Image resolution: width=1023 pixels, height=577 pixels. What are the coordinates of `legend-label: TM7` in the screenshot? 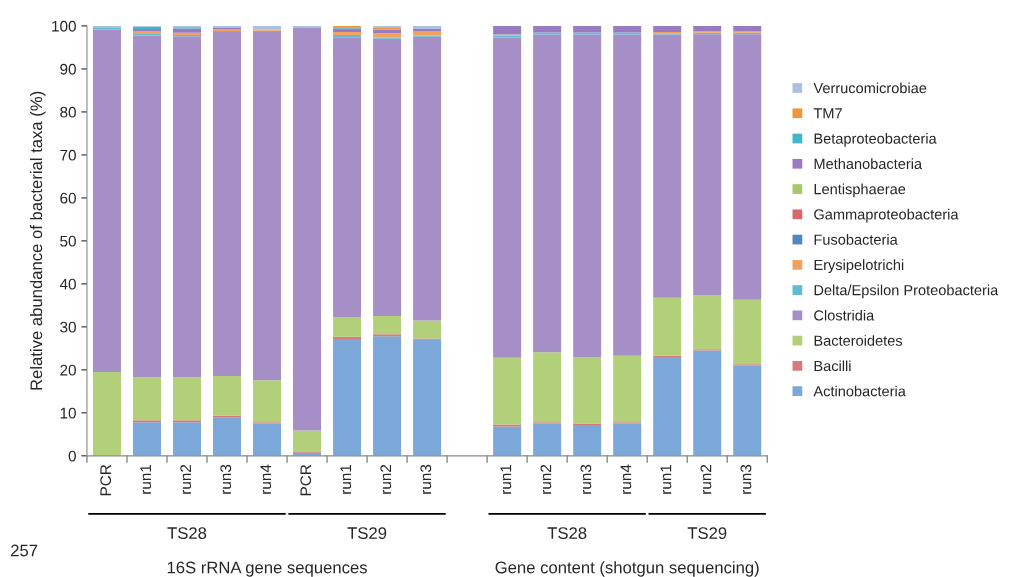 It's located at (827, 113).